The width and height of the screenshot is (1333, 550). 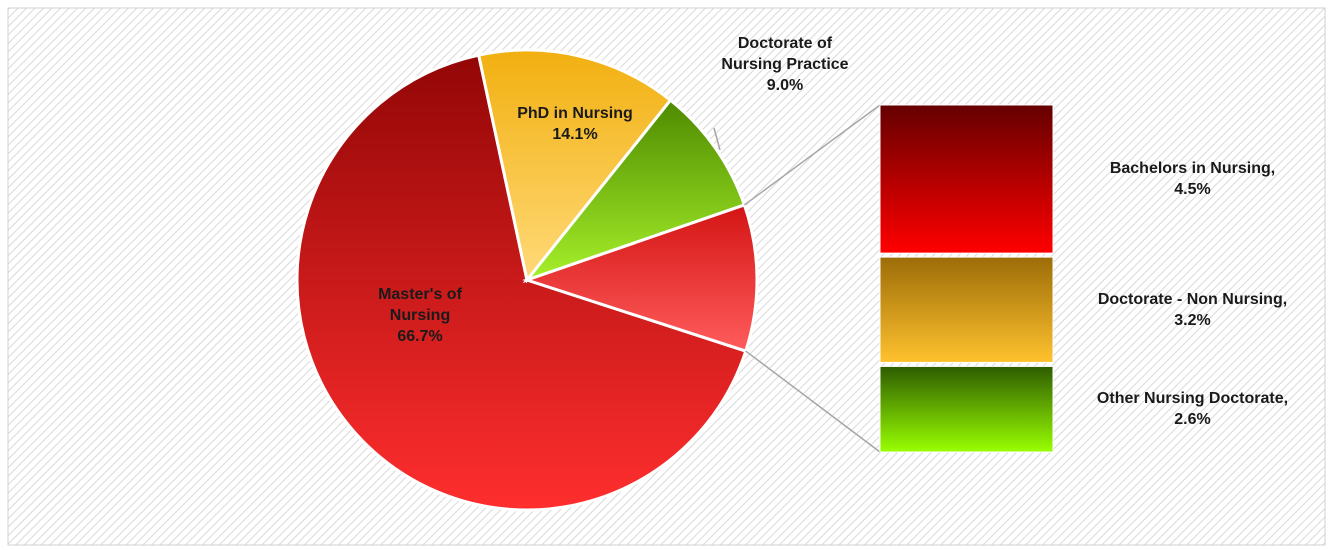 What do you see at coordinates (1192, 190) in the screenshot?
I see `label-line: 4.5%` at bounding box center [1192, 190].